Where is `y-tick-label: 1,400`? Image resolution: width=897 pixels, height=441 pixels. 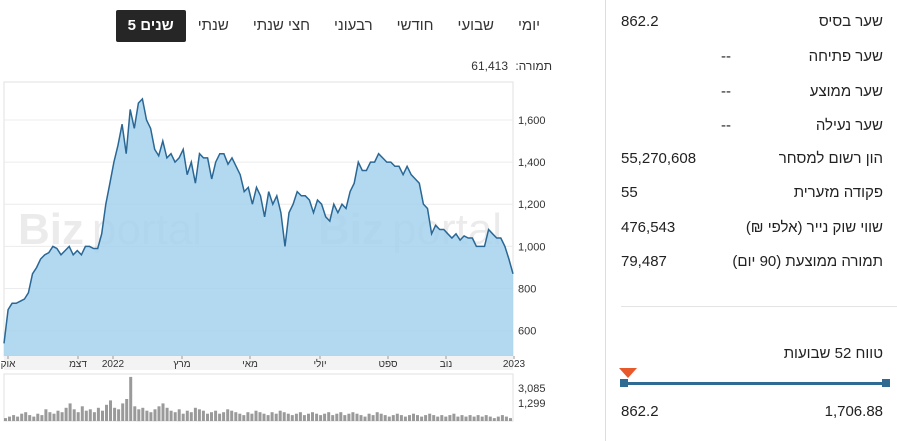 y-tick-label: 1,400 is located at coordinates (532, 163).